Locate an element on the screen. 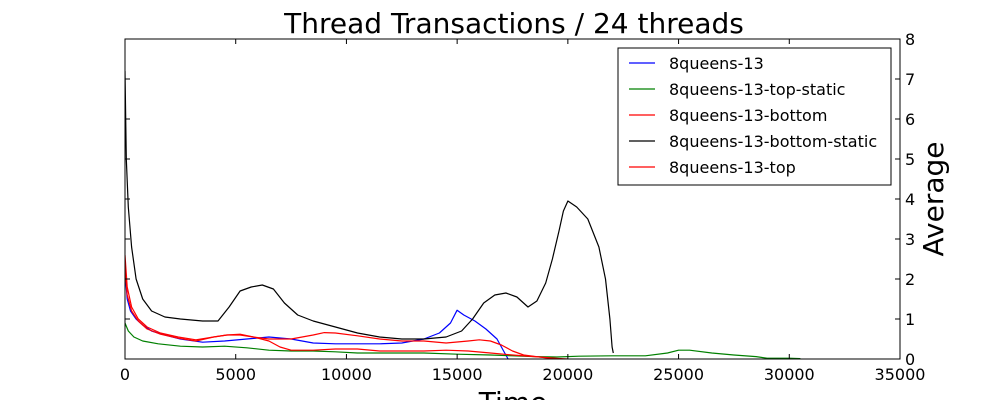  x-tick-label: 10000 is located at coordinates (346, 374).